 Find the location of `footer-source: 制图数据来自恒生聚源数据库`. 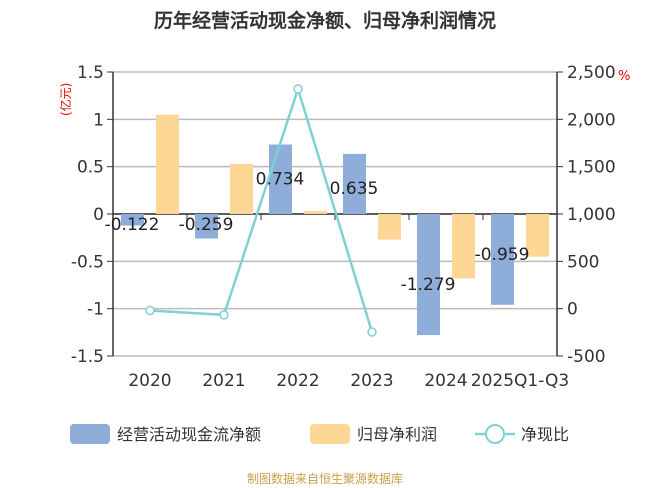

footer-source: 制图数据来自恒生聚源数据库 is located at coordinates (324, 479).